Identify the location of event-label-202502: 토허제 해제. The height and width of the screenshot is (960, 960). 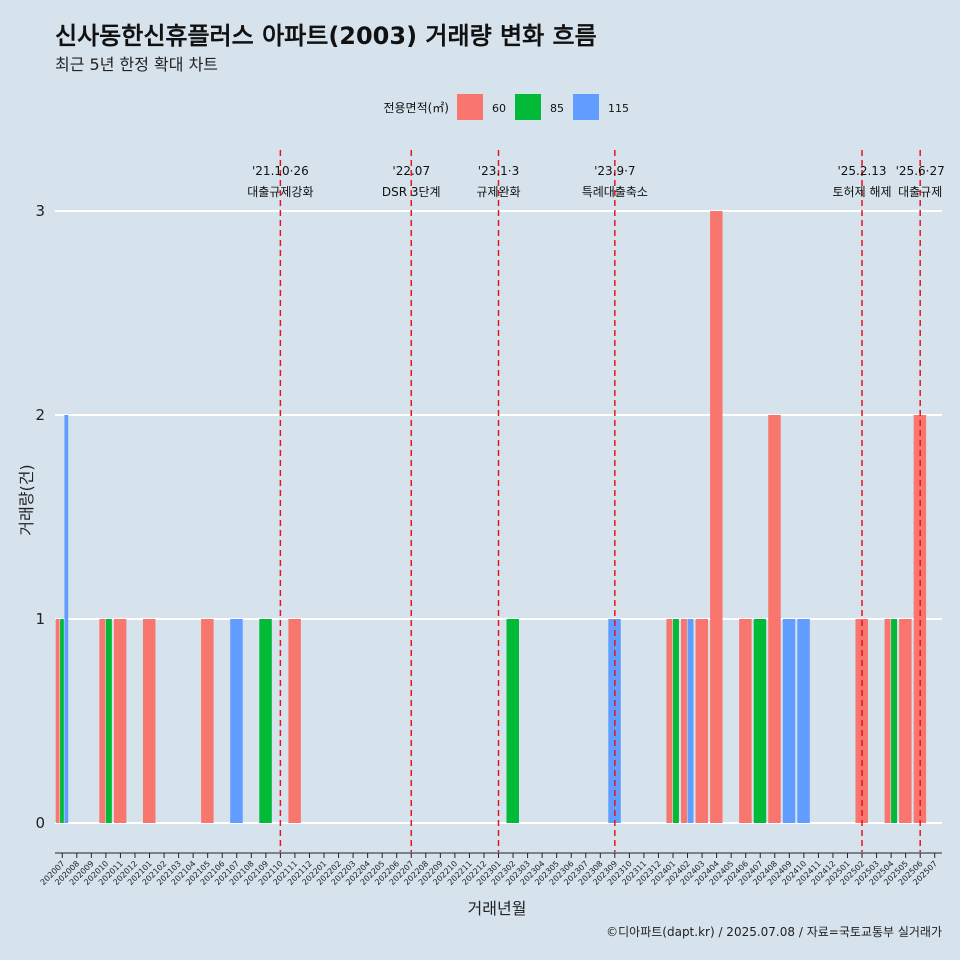
(862, 192).